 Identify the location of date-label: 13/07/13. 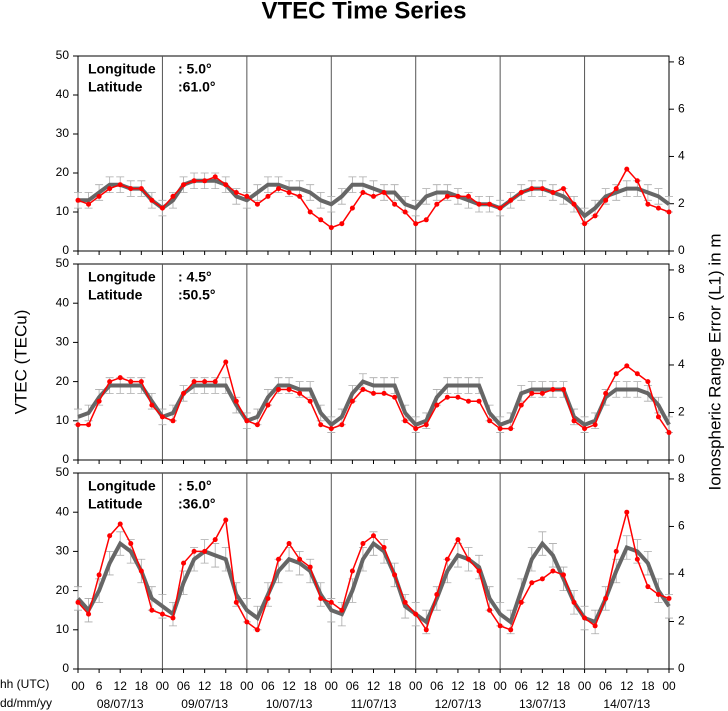
(542, 704).